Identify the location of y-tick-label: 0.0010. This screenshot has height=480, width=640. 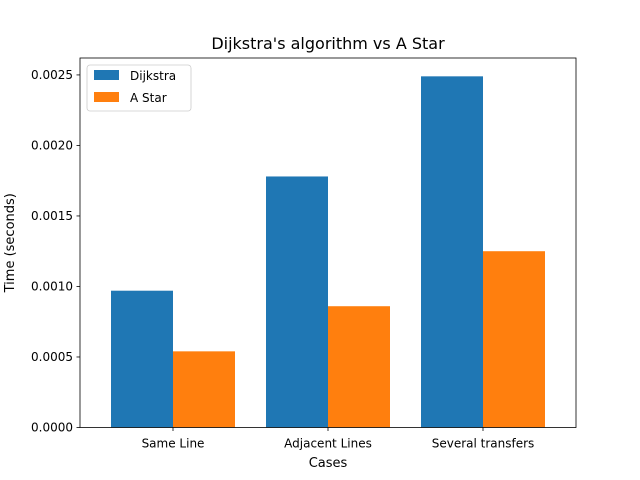
(52, 287).